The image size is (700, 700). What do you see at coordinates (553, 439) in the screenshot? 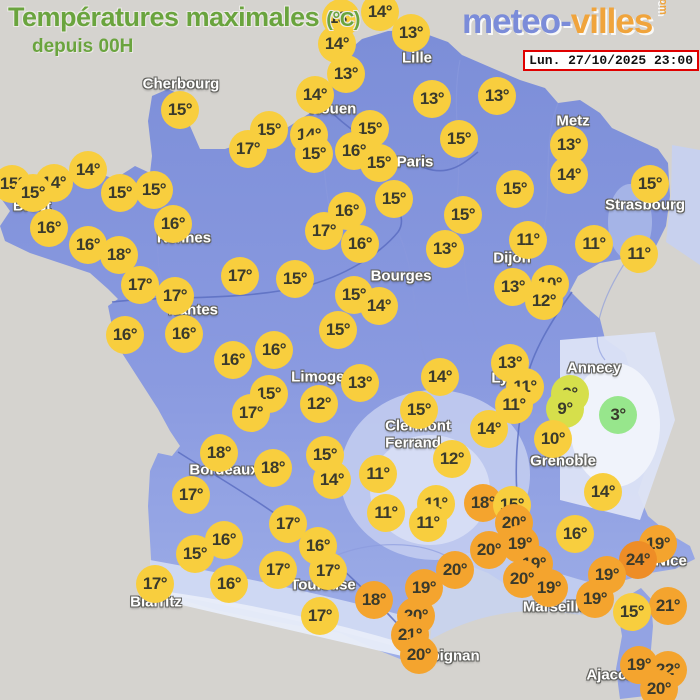
I see `temp-marker: 10°` at bounding box center [553, 439].